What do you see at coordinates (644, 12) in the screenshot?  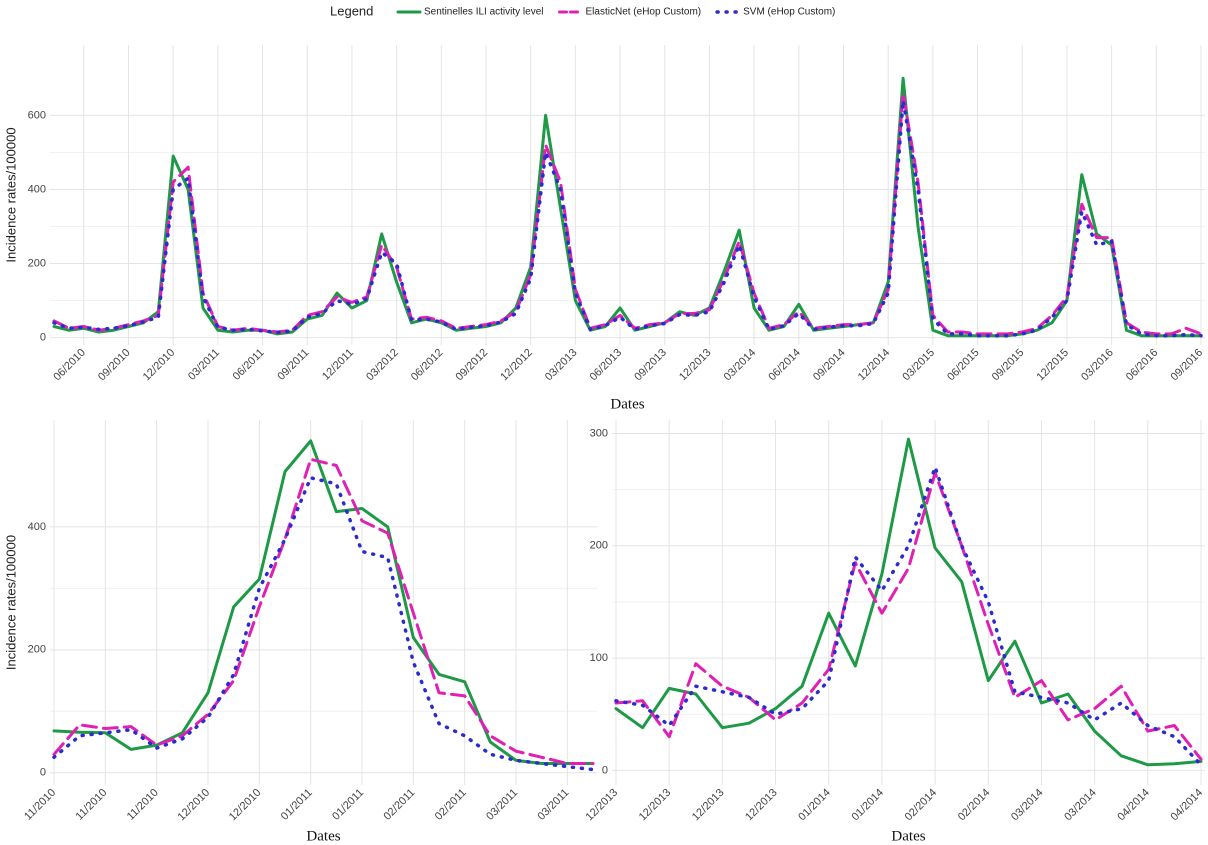 I see `legend-label: ElasticNet (eHop Custom)` at bounding box center [644, 12].